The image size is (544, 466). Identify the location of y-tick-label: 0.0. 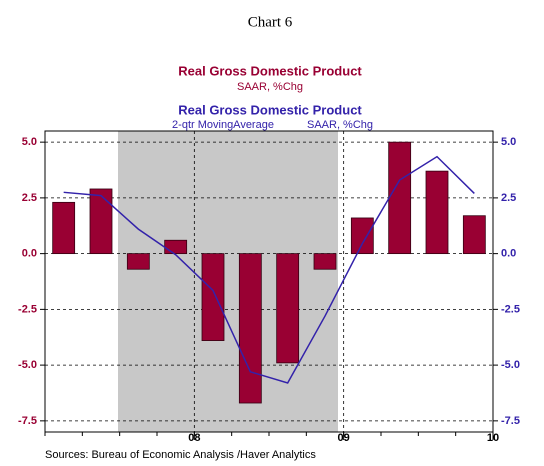
(29, 254).